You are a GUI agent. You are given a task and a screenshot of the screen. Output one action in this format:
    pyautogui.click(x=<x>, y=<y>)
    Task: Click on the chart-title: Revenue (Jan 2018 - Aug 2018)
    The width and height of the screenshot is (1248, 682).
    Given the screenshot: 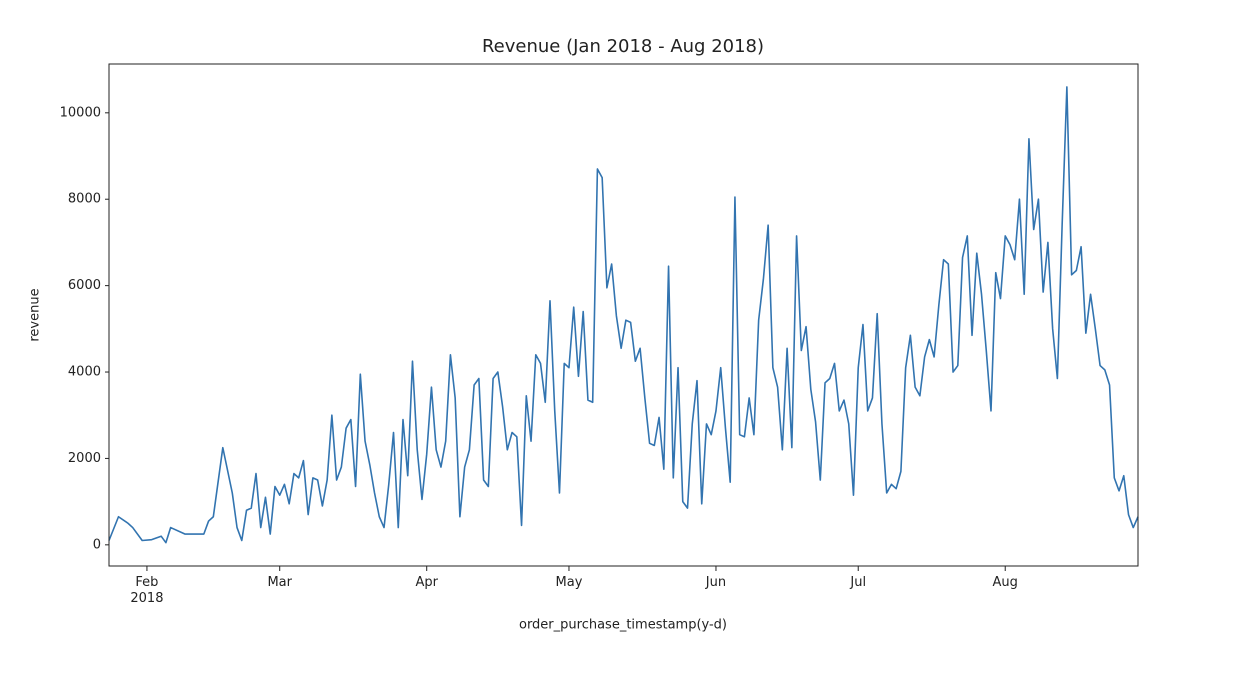 What is the action you would take?
    pyautogui.click(x=623, y=46)
    